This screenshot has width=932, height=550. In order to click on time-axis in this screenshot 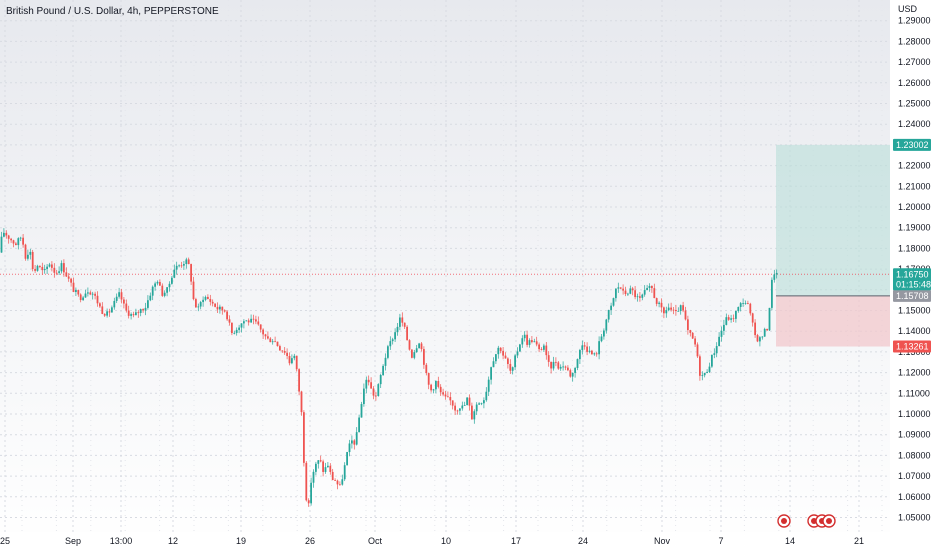, I will do `click(445, 541)`.